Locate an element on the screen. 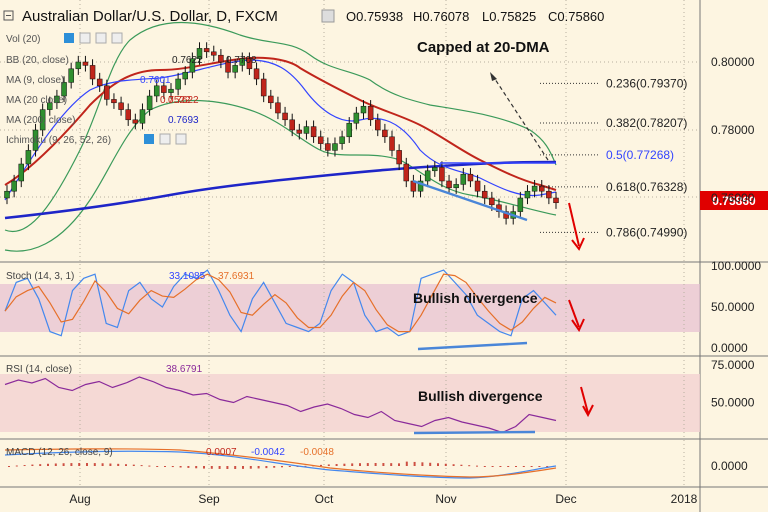  legend-ma20-value: 0.7622 is located at coordinates (183, 100).